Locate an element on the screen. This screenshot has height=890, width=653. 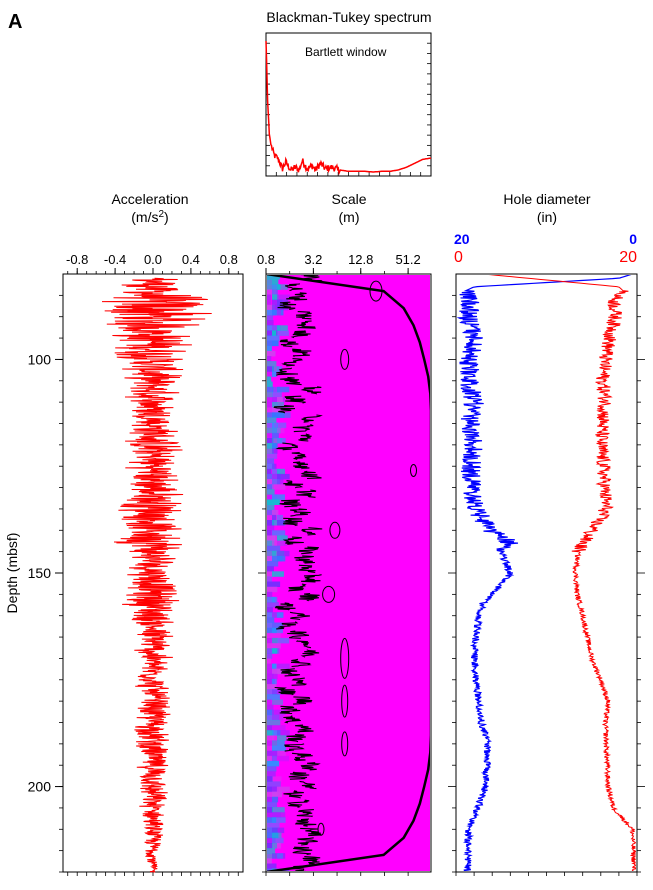
panel-letter: A is located at coordinates (15, 22).